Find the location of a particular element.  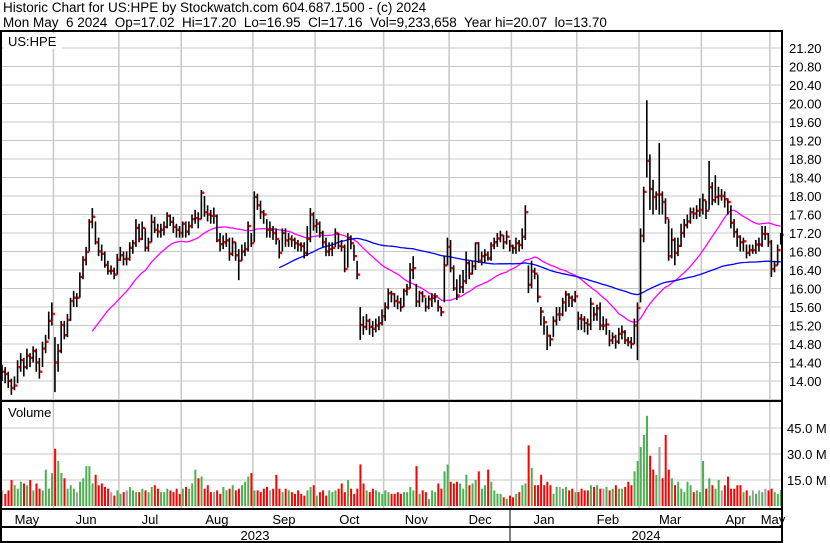

symbol-label: US:HPE is located at coordinates (32, 41).